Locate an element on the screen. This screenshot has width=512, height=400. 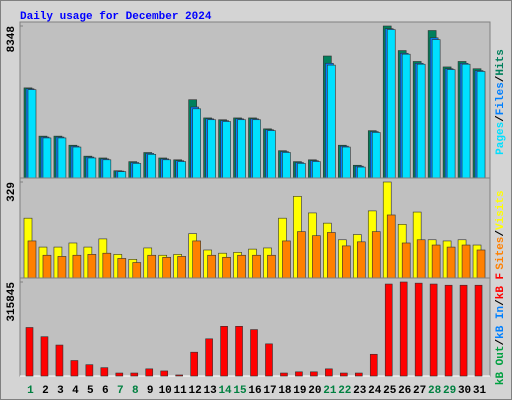
x-tick-label: 28 is located at coordinates (435, 391).